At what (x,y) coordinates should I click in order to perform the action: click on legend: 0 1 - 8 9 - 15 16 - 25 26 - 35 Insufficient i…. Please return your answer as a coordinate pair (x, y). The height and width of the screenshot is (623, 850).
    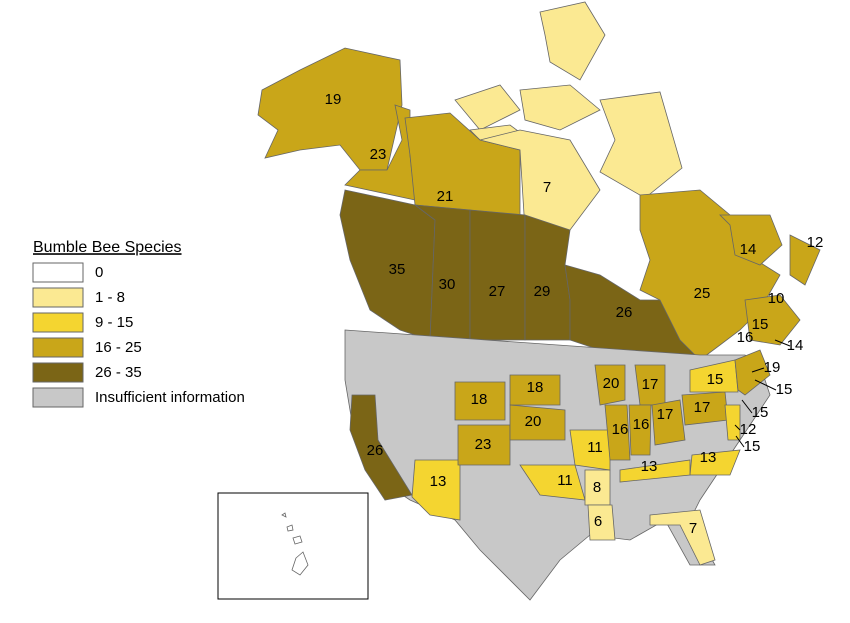
    Looking at the image, I should click on (138, 335).